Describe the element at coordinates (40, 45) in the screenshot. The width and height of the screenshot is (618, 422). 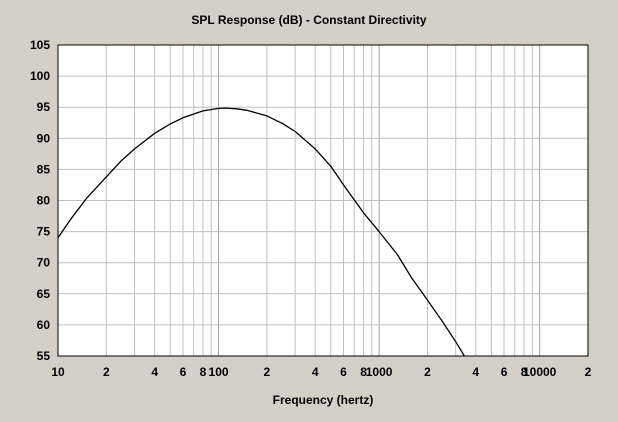
I see `y-tick-label: 105` at that location.